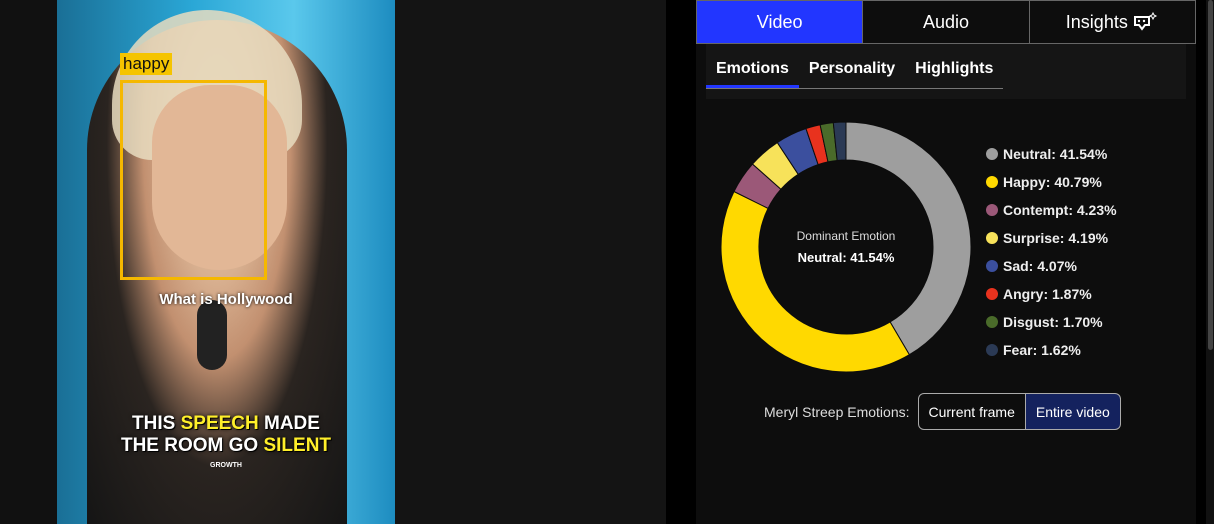 Image resolution: width=1214 pixels, height=524 pixels. I want to click on donut-center-title: Dominant Emotion, so click(846, 236).